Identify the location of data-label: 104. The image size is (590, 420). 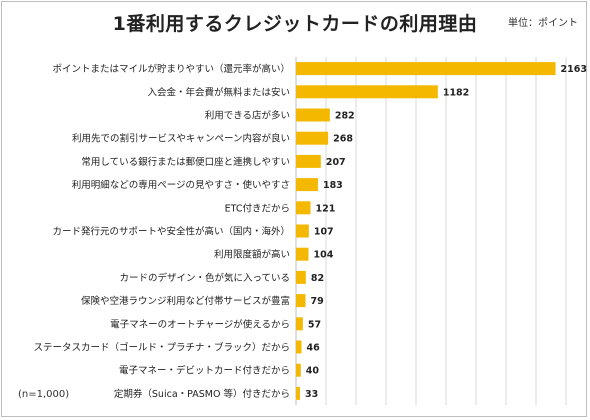
(323, 255).